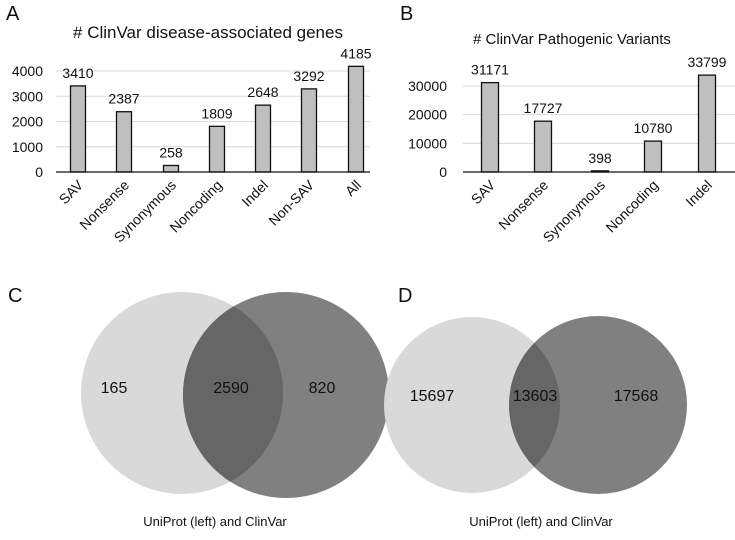 The width and height of the screenshot is (735, 540). I want to click on venn-d-left-circle, so click(472, 405).